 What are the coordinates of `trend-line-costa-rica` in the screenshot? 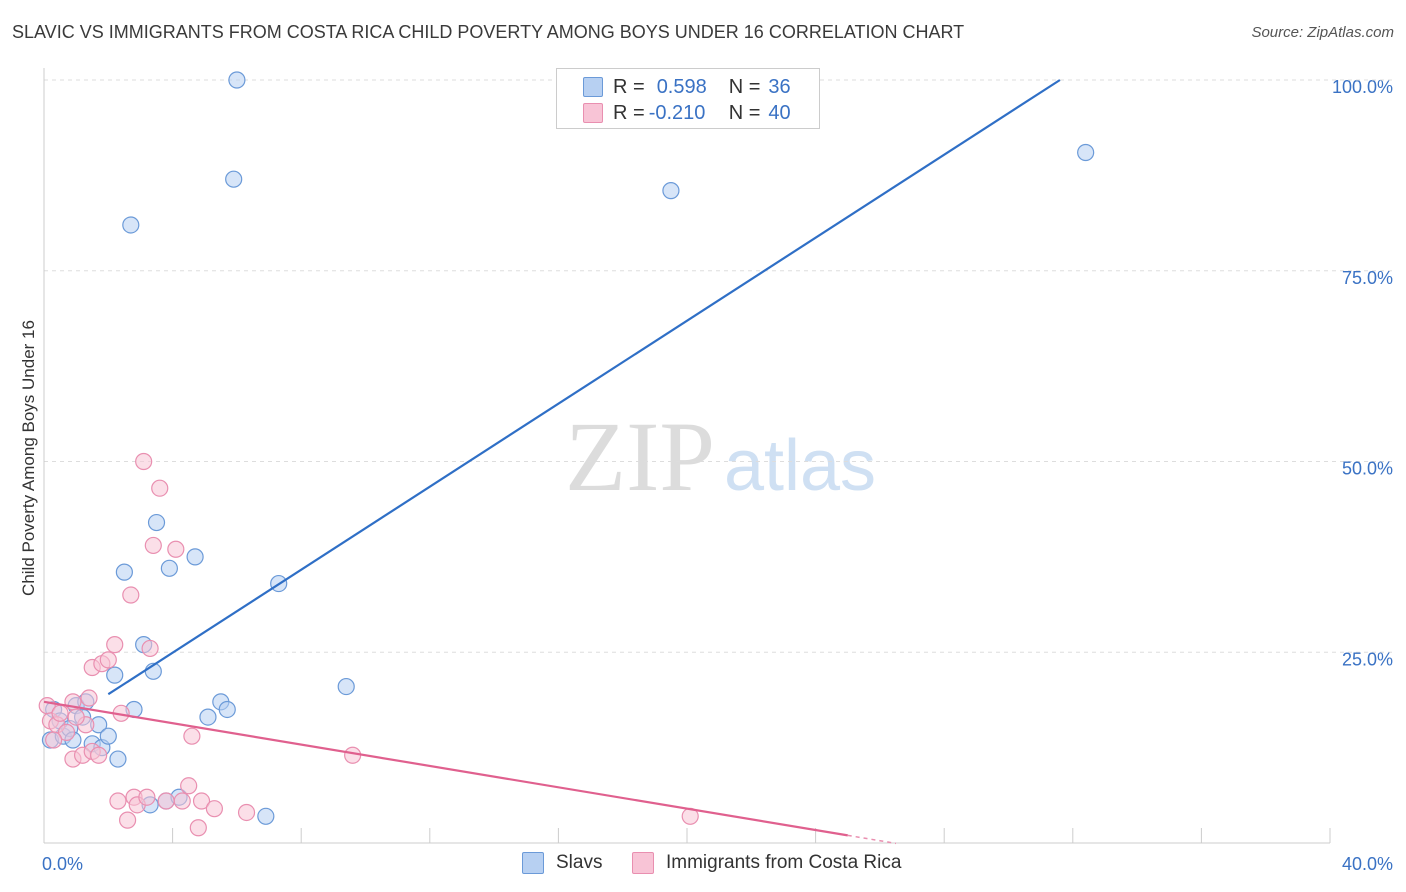 It's located at (445, 768).